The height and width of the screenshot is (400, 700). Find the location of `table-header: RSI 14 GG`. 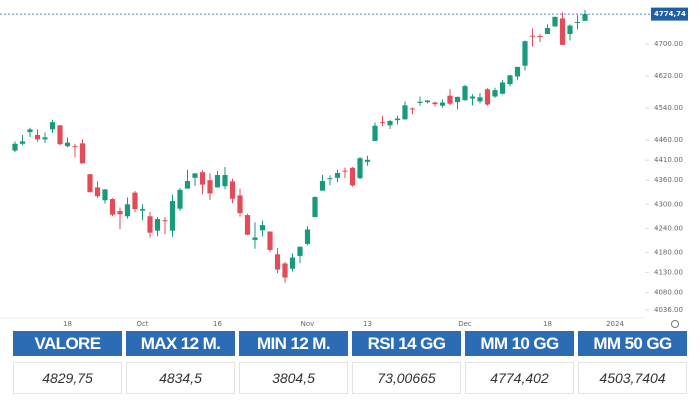

table-header: RSI 14 GG is located at coordinates (406, 343).